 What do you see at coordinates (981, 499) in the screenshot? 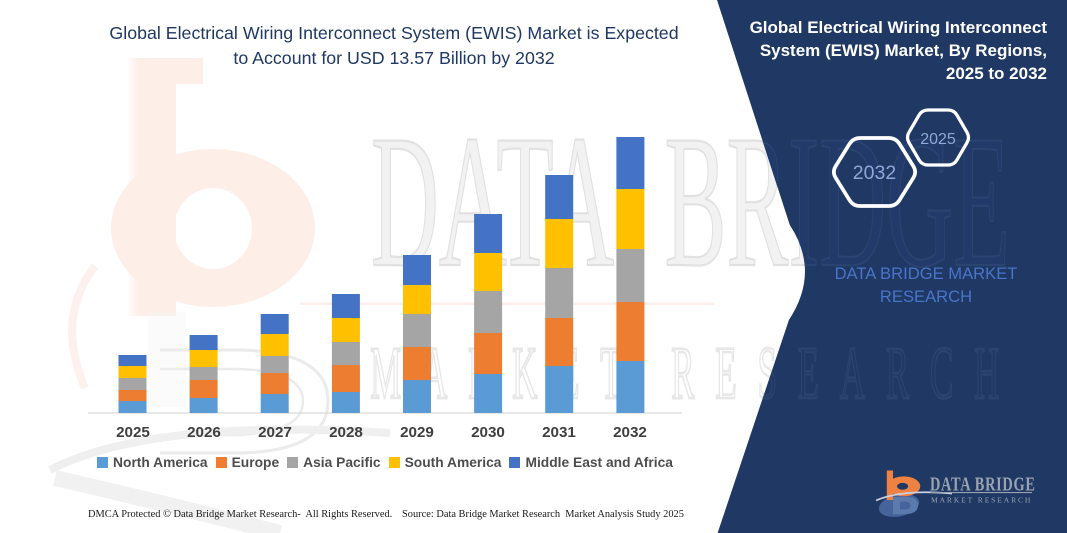
I see `svg-text: MARKET RESEARCH` at bounding box center [981, 499].